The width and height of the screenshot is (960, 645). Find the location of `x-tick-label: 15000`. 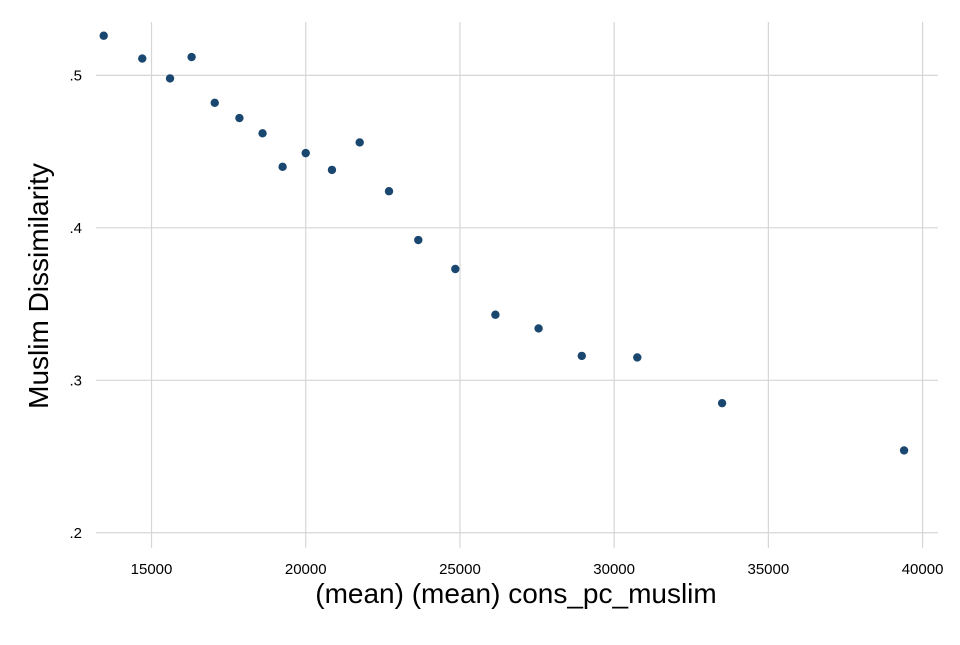

x-tick-label: 15000 is located at coordinates (152, 569).